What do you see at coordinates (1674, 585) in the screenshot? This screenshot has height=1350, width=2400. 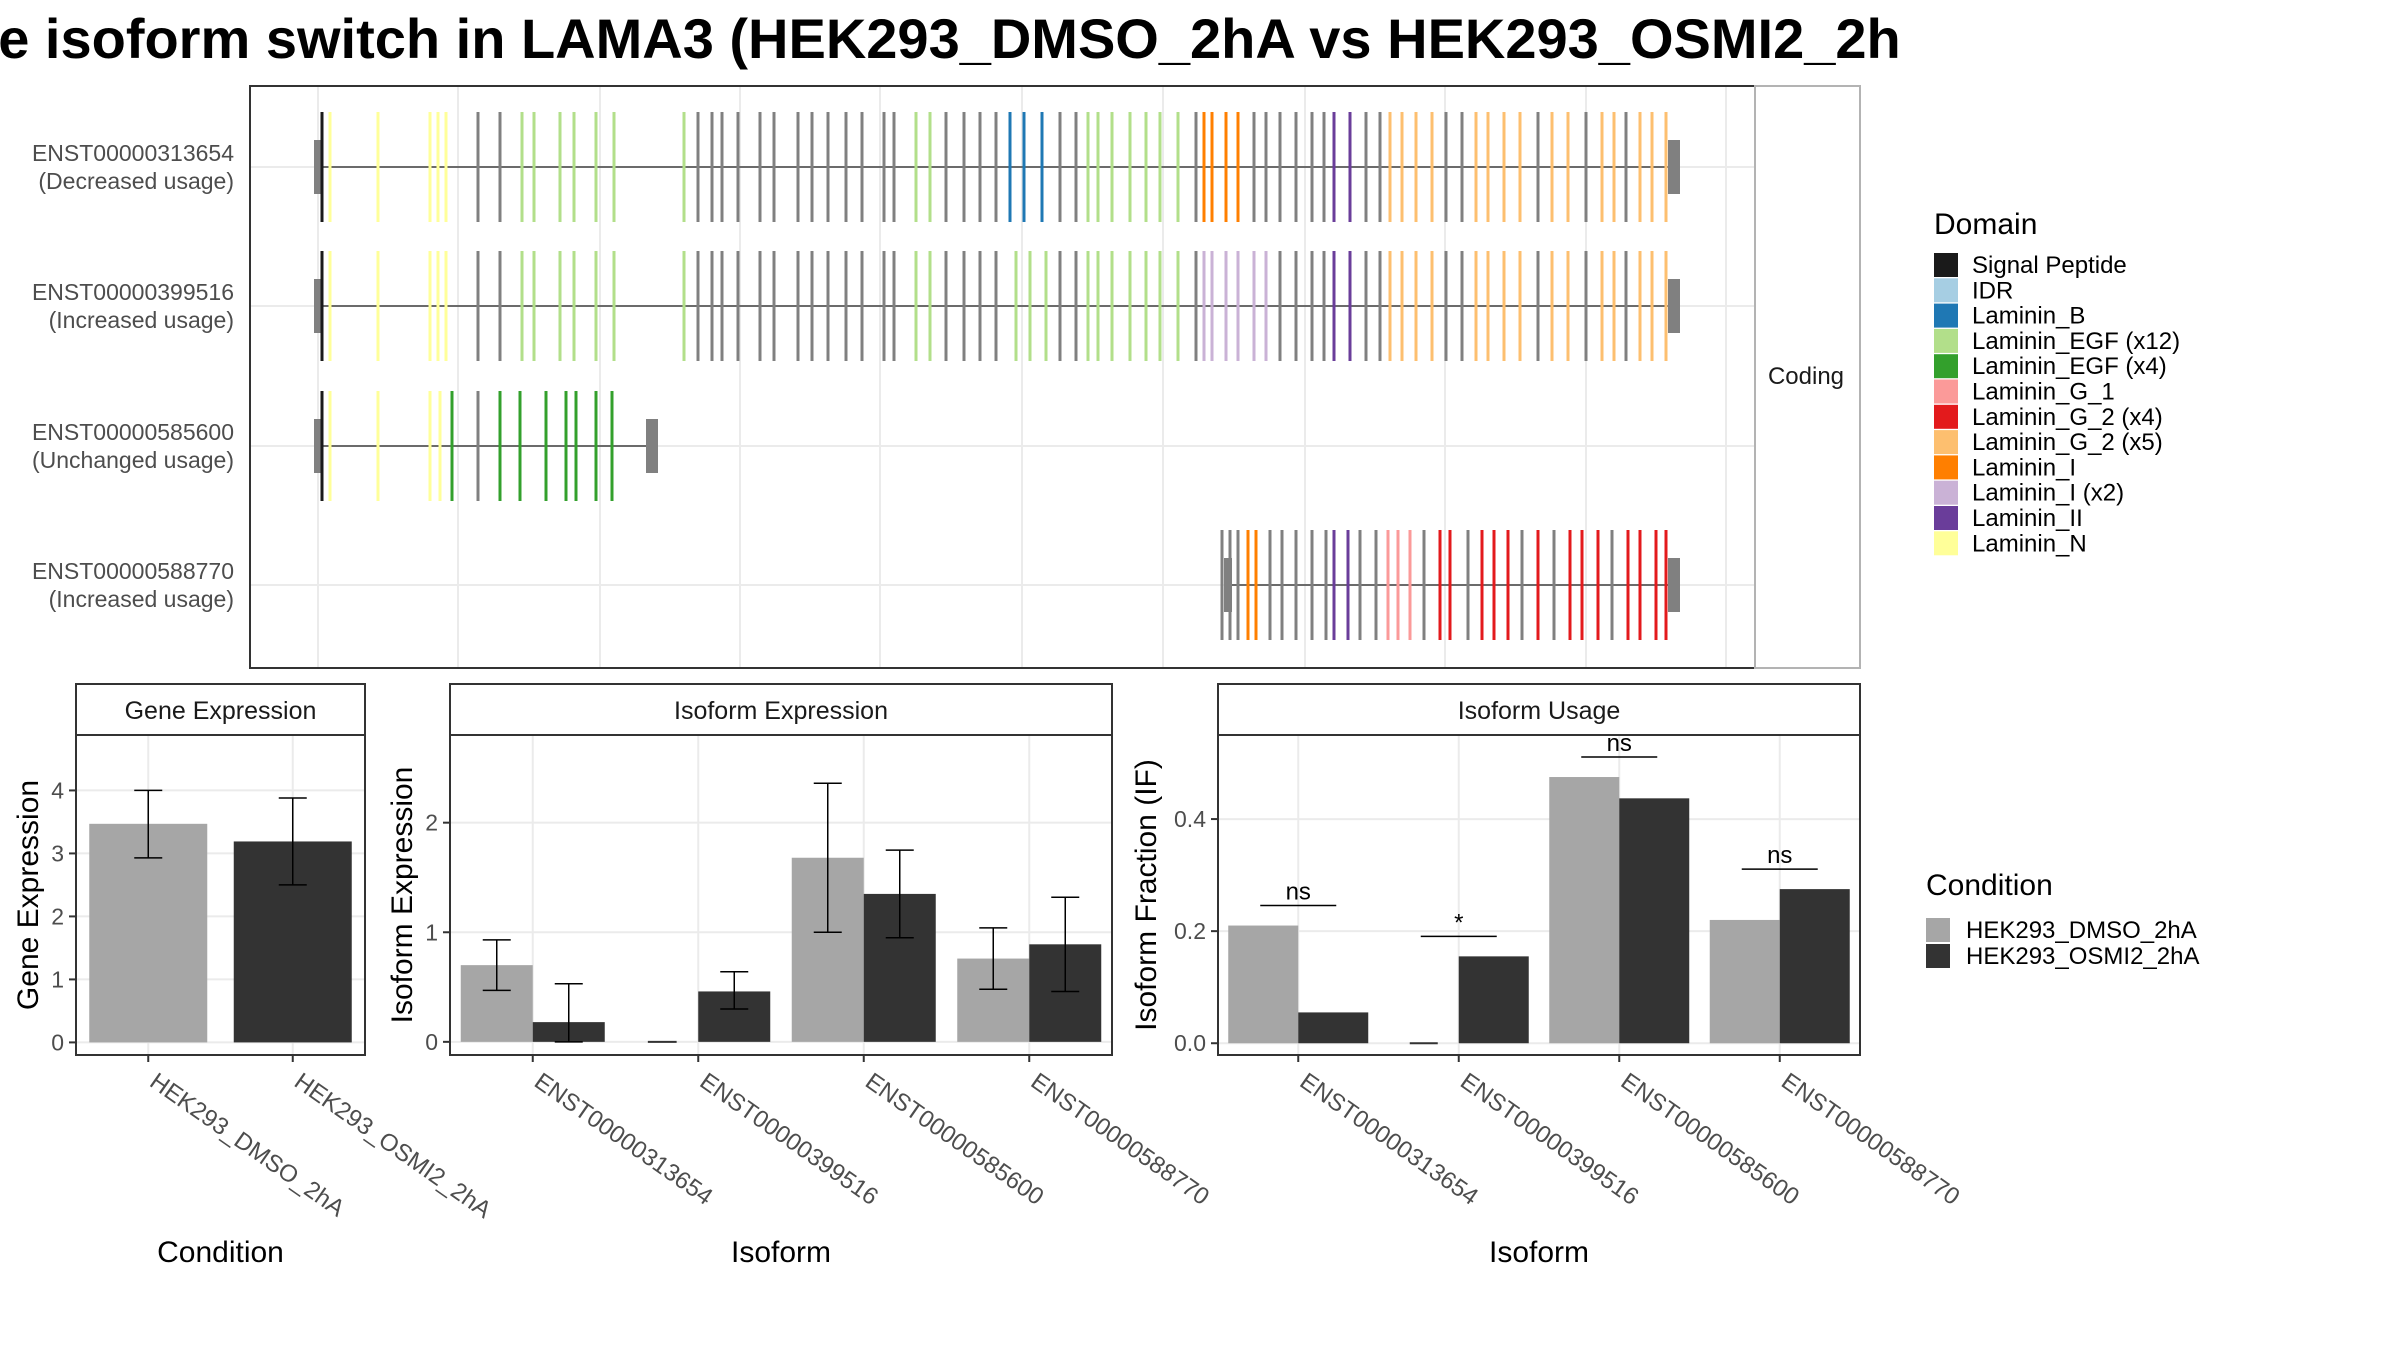 I see `utr-end` at bounding box center [1674, 585].